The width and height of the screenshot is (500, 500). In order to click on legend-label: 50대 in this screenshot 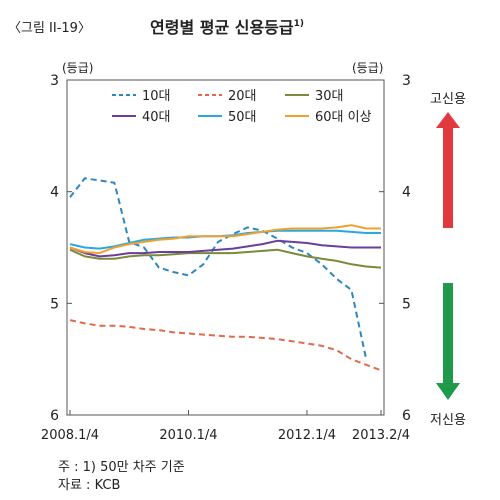, I will do `click(242, 117)`.